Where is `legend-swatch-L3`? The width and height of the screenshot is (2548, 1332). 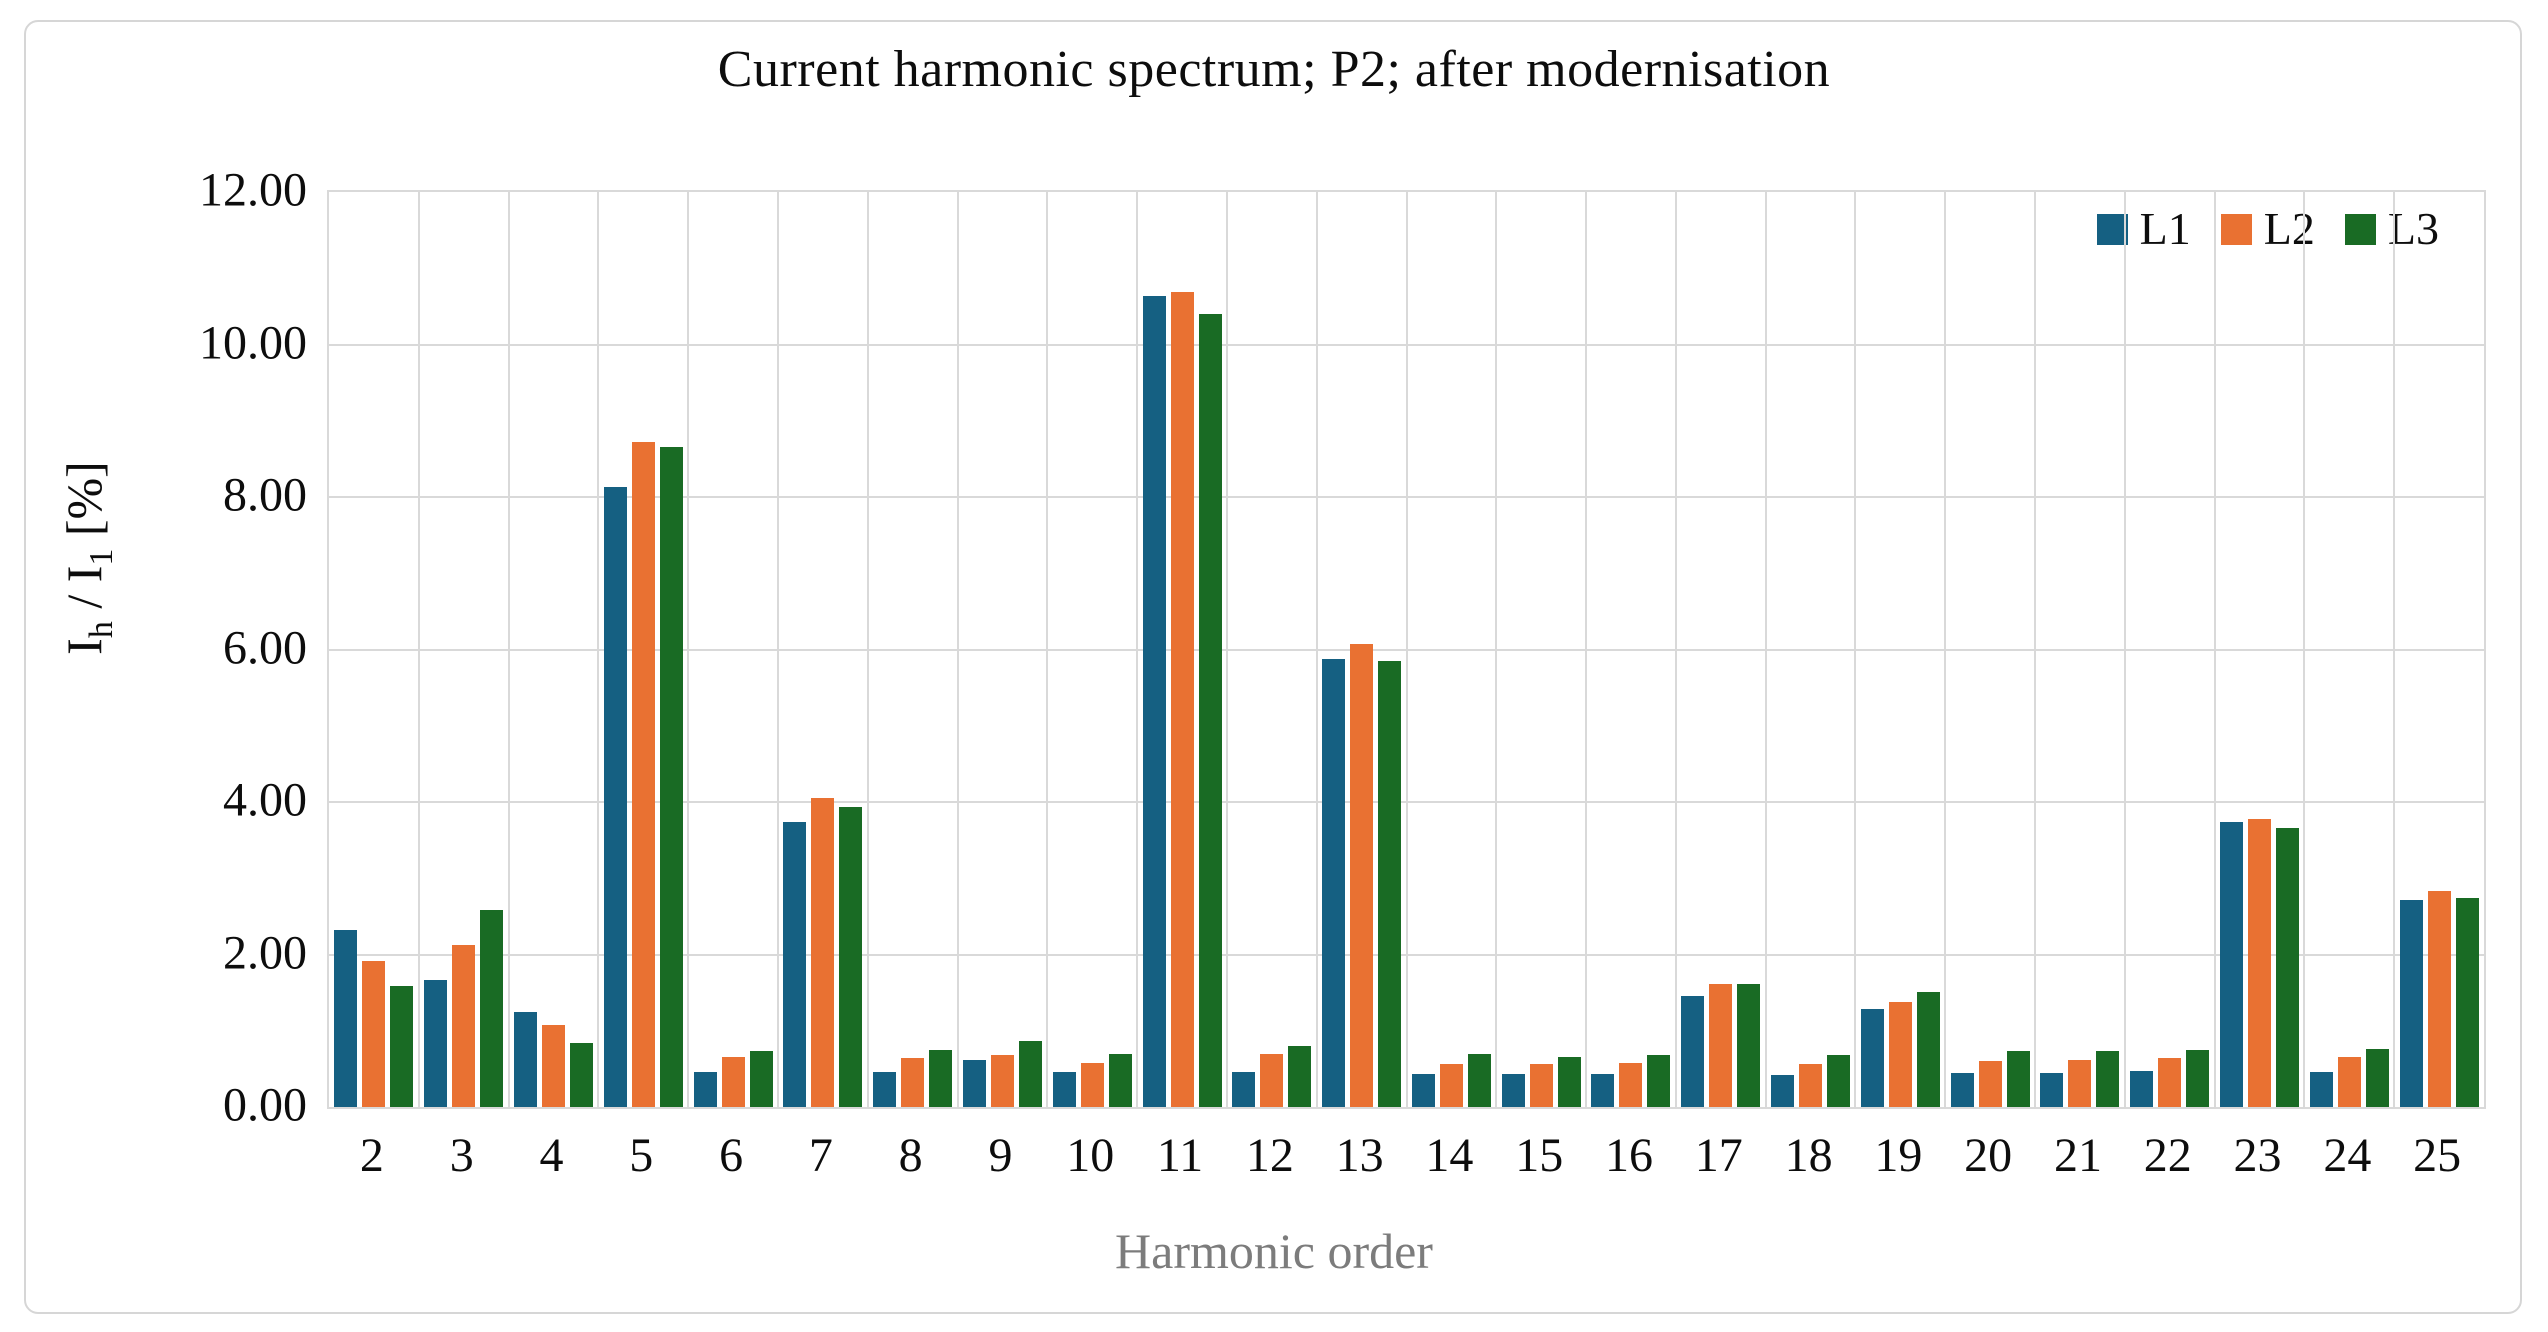
legend-swatch-L3 is located at coordinates (2360, 229).